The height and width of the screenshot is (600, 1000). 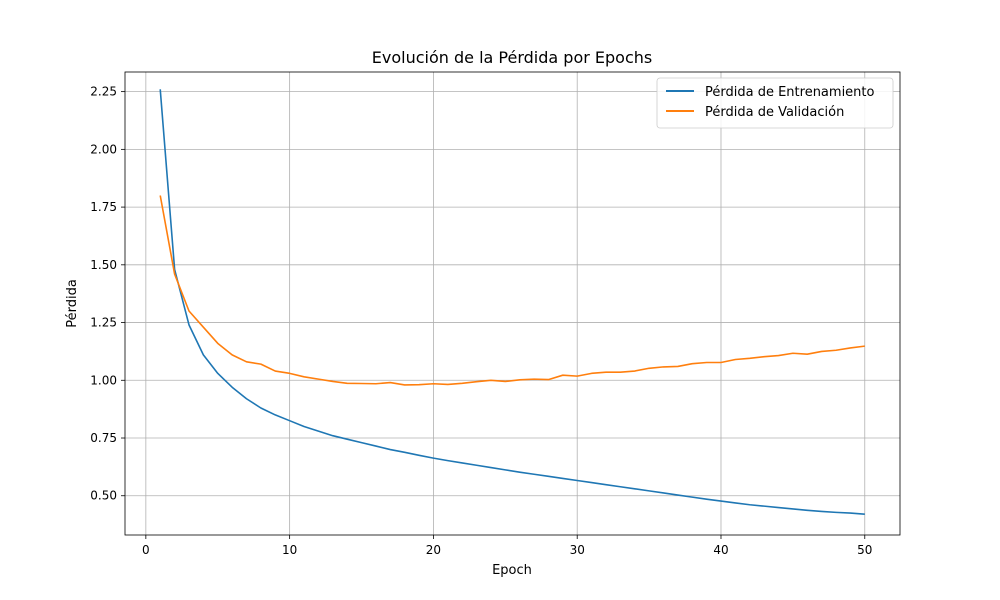 What do you see at coordinates (103, 380) in the screenshot?
I see `y-tick-label: 1.00` at bounding box center [103, 380].